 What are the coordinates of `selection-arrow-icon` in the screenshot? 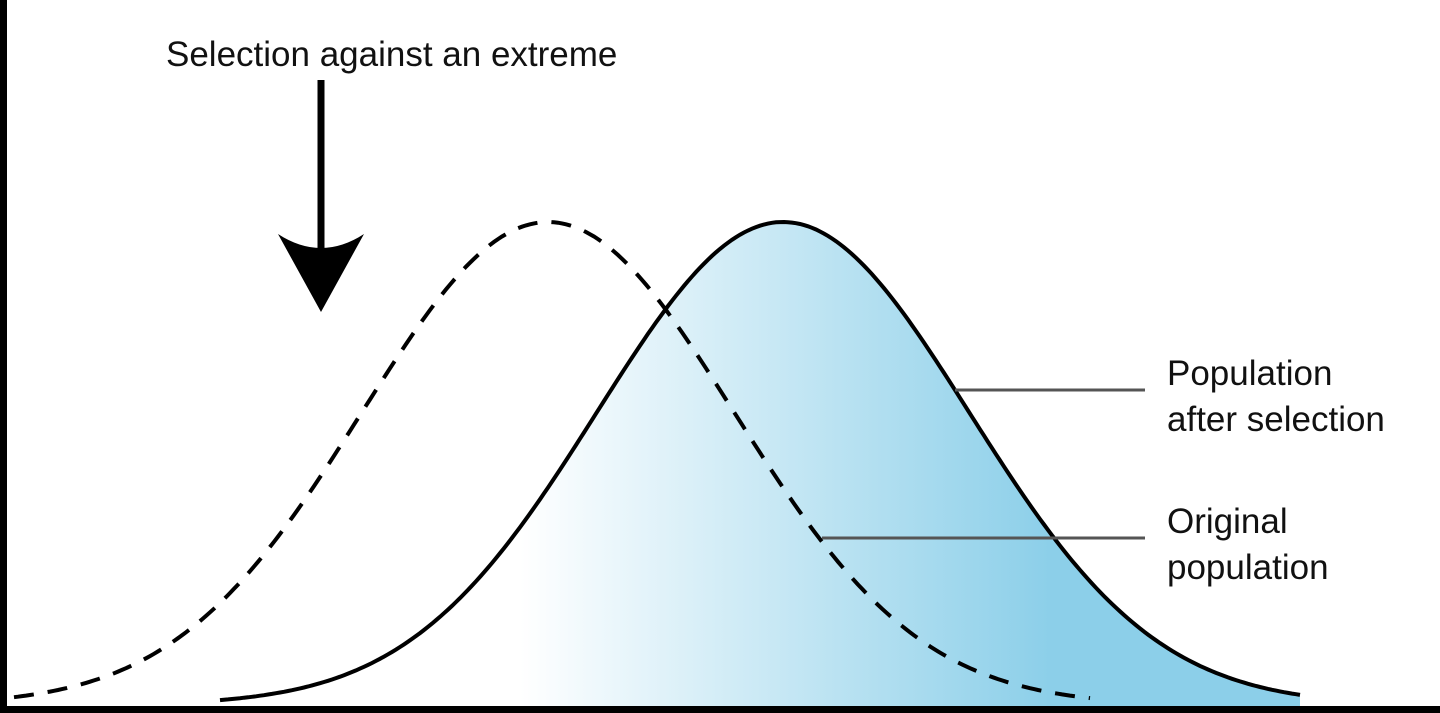 It's located at (321, 196).